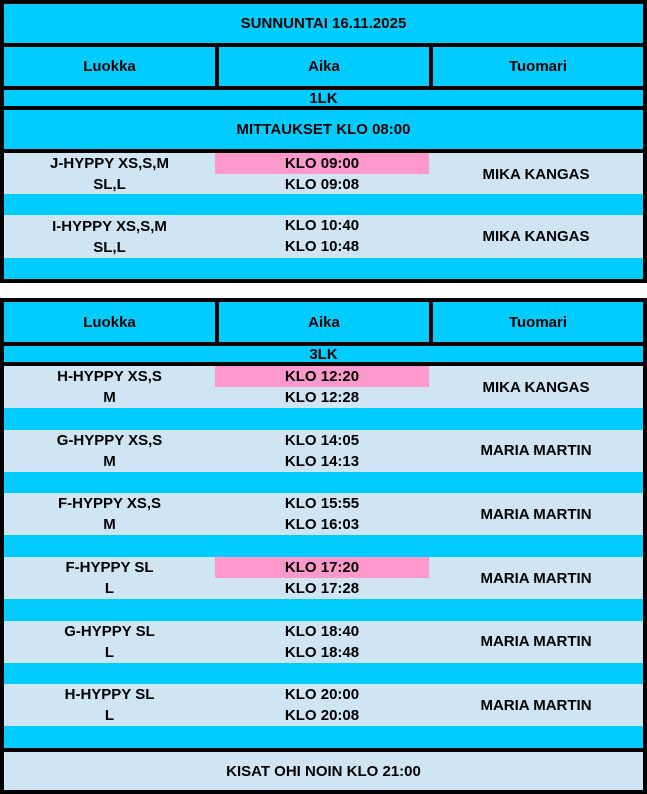 The height and width of the screenshot is (794, 647). Describe the element at coordinates (109, 631) in the screenshot. I see `class-line-1: G-HYPPY SL` at that location.